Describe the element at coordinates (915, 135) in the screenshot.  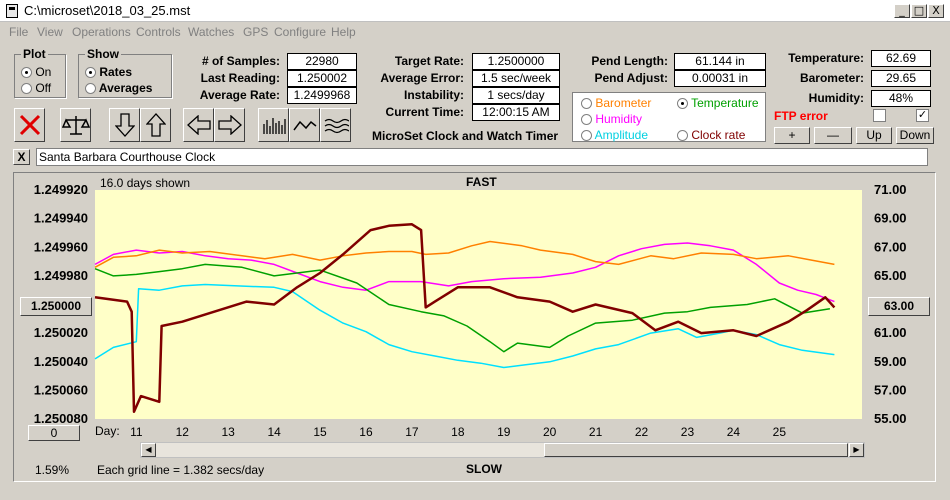
I see `down-button: Down` at that location.